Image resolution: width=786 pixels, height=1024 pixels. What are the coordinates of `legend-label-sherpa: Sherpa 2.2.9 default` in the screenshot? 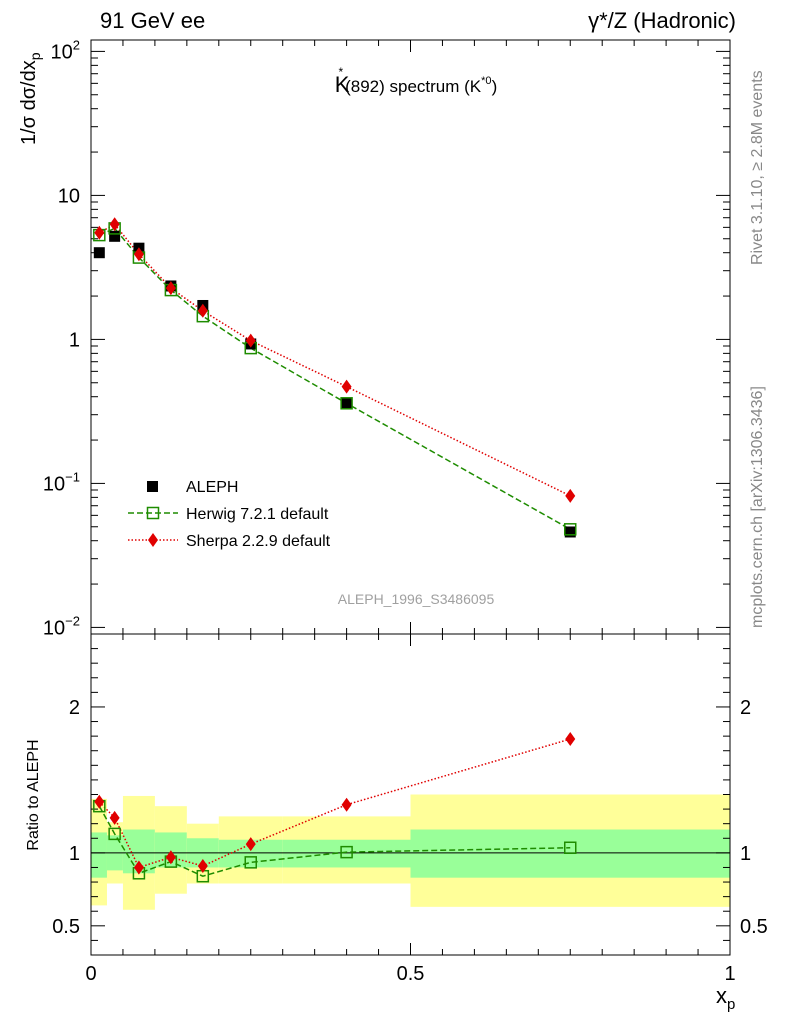 It's located at (258, 541).